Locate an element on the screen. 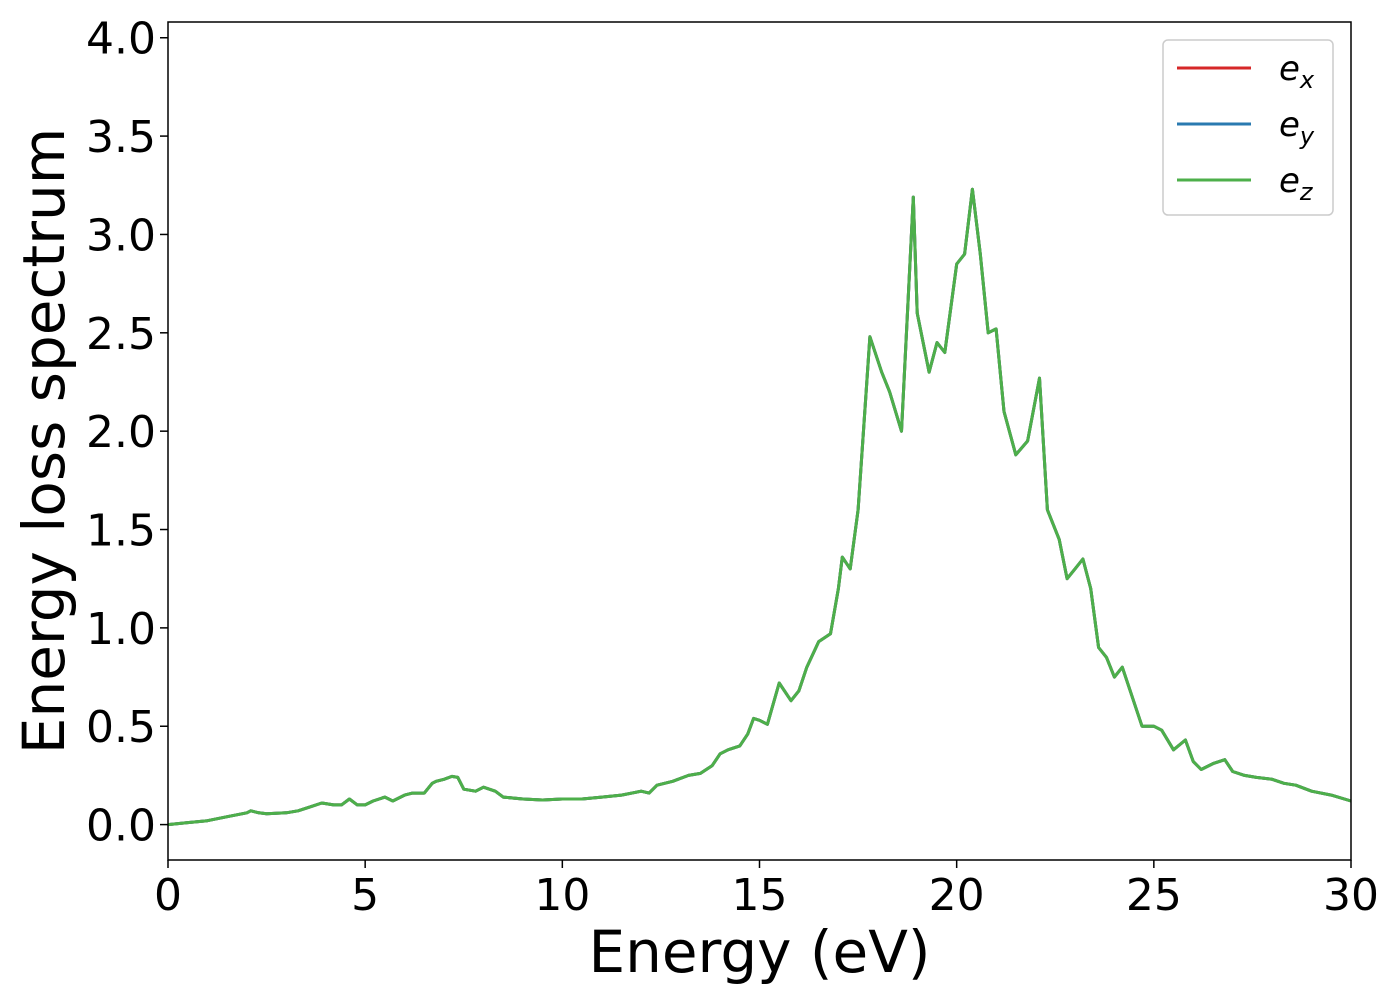 This screenshot has width=1400, height=1000. x-tick-label: 15 is located at coordinates (760, 895).